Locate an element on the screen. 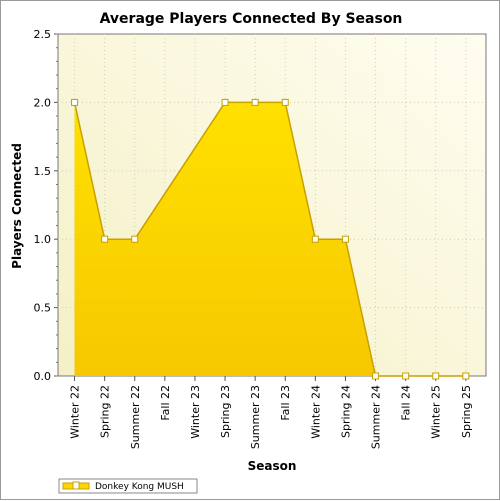 This screenshot has width=500, height=501. x-tick-label: Spring 22 is located at coordinates (105, 411).